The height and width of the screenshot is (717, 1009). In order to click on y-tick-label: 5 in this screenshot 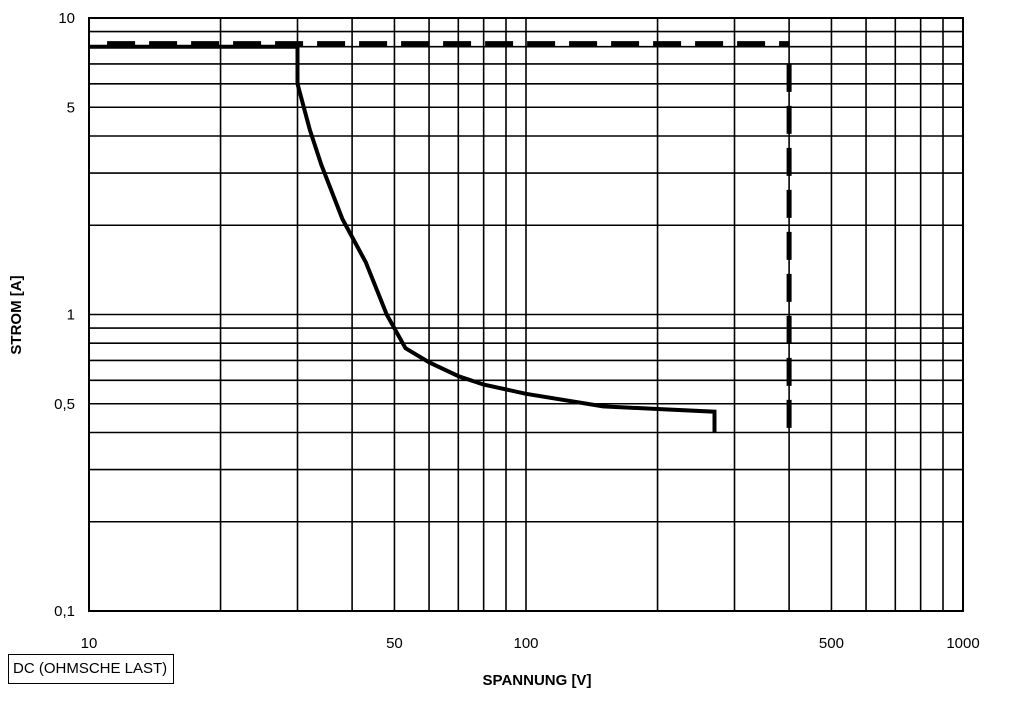, I will do `click(71, 107)`.